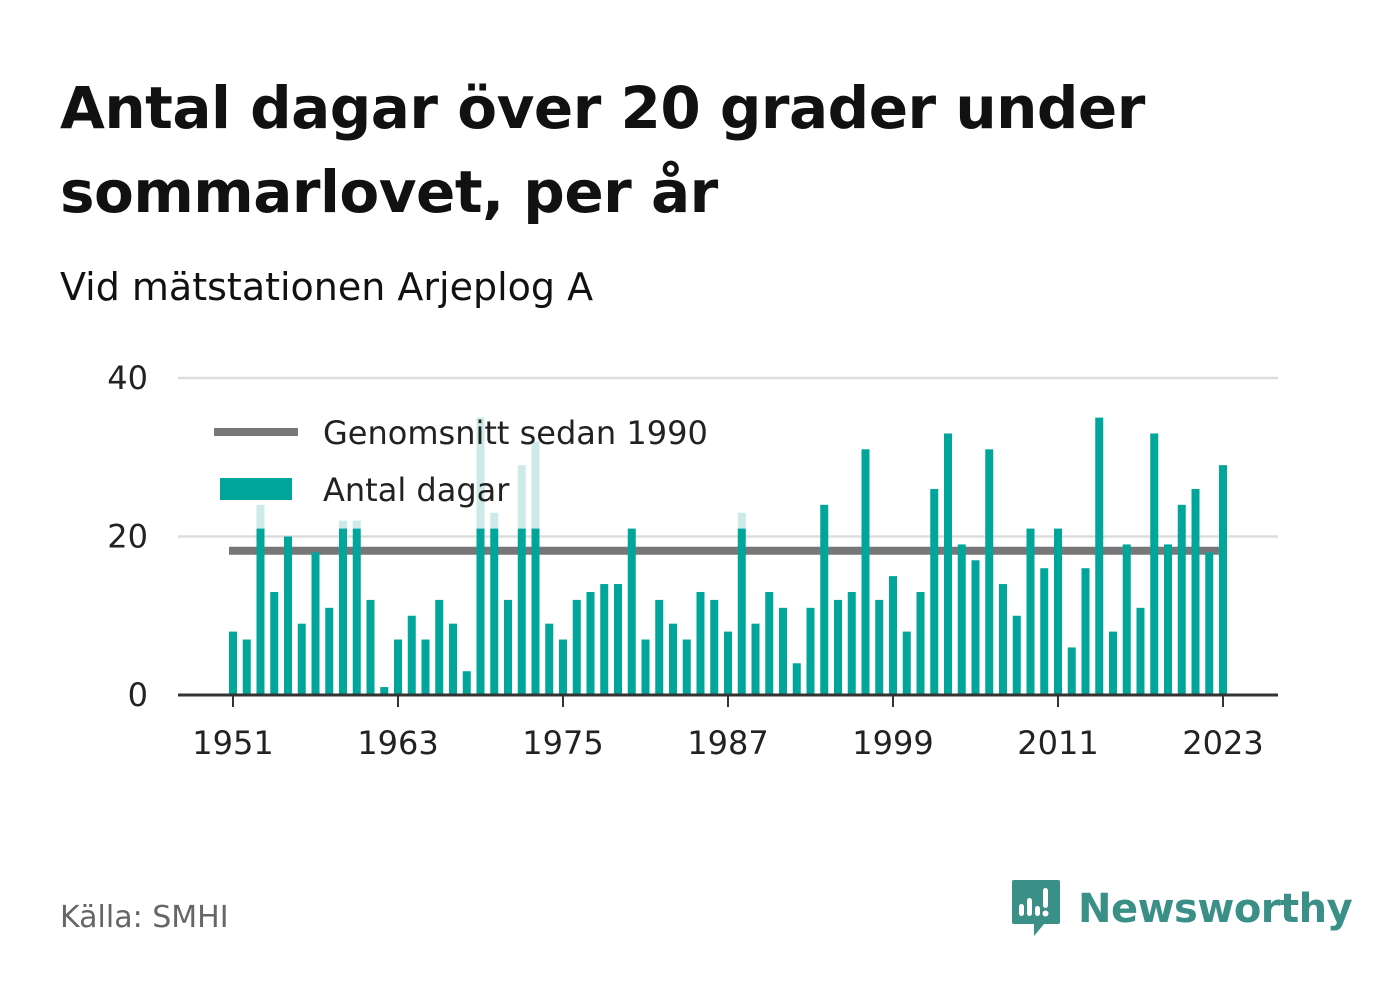 This screenshot has height=999, width=1382. What do you see at coordinates (246, 667) in the screenshot?
I see `bar-1952` at bounding box center [246, 667].